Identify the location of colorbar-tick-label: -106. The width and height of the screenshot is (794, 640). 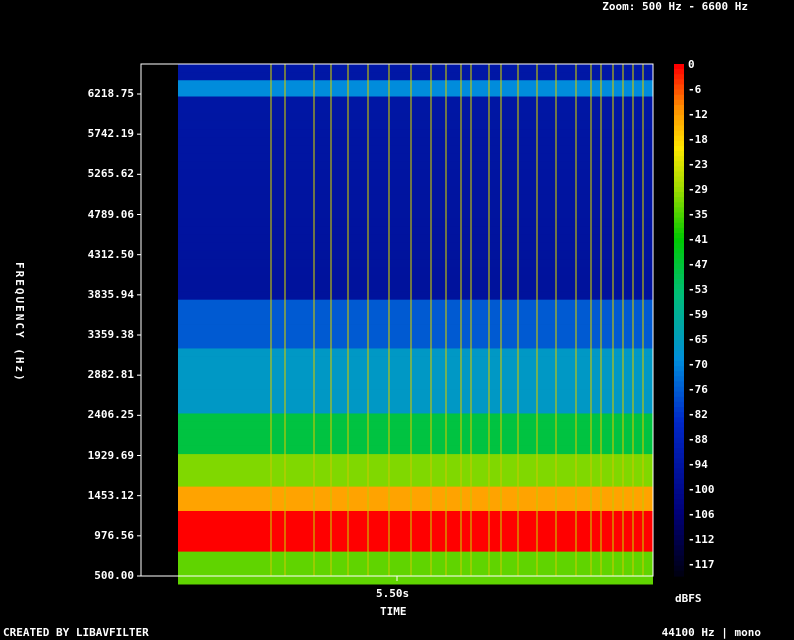
(701, 514).